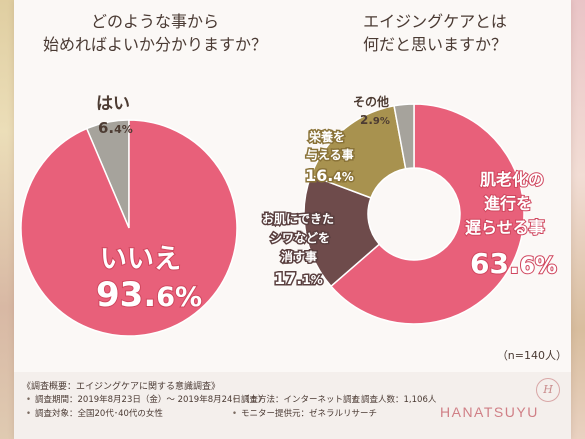 Image resolution: width=585 pixels, height=439 pixels. What do you see at coordinates (330, 154) in the screenshot?
I see `right-nutrition-line2: 与える事` at bounding box center [330, 154].